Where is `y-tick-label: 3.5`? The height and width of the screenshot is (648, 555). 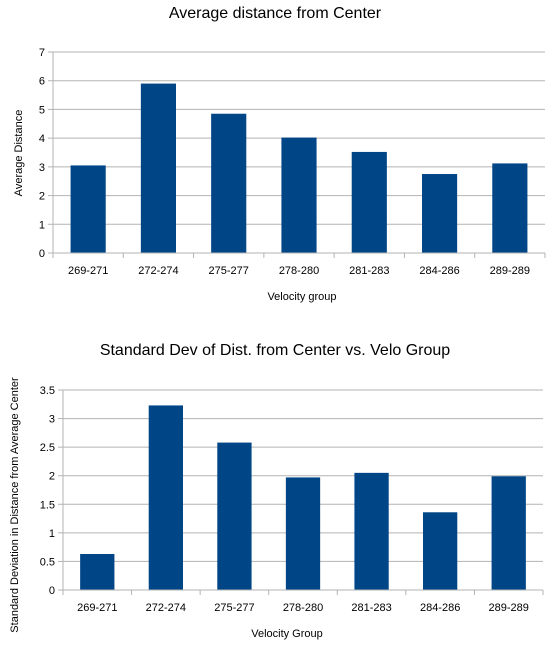 y-tick-label: 3.5 is located at coordinates (47, 391).